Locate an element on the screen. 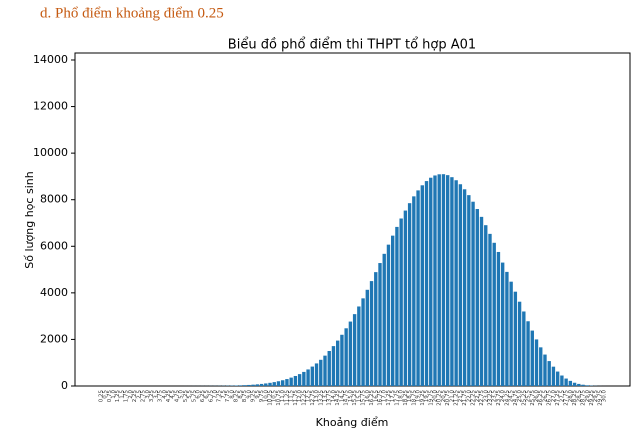  x-tick-label: 4.5 is located at coordinates (173, 394).